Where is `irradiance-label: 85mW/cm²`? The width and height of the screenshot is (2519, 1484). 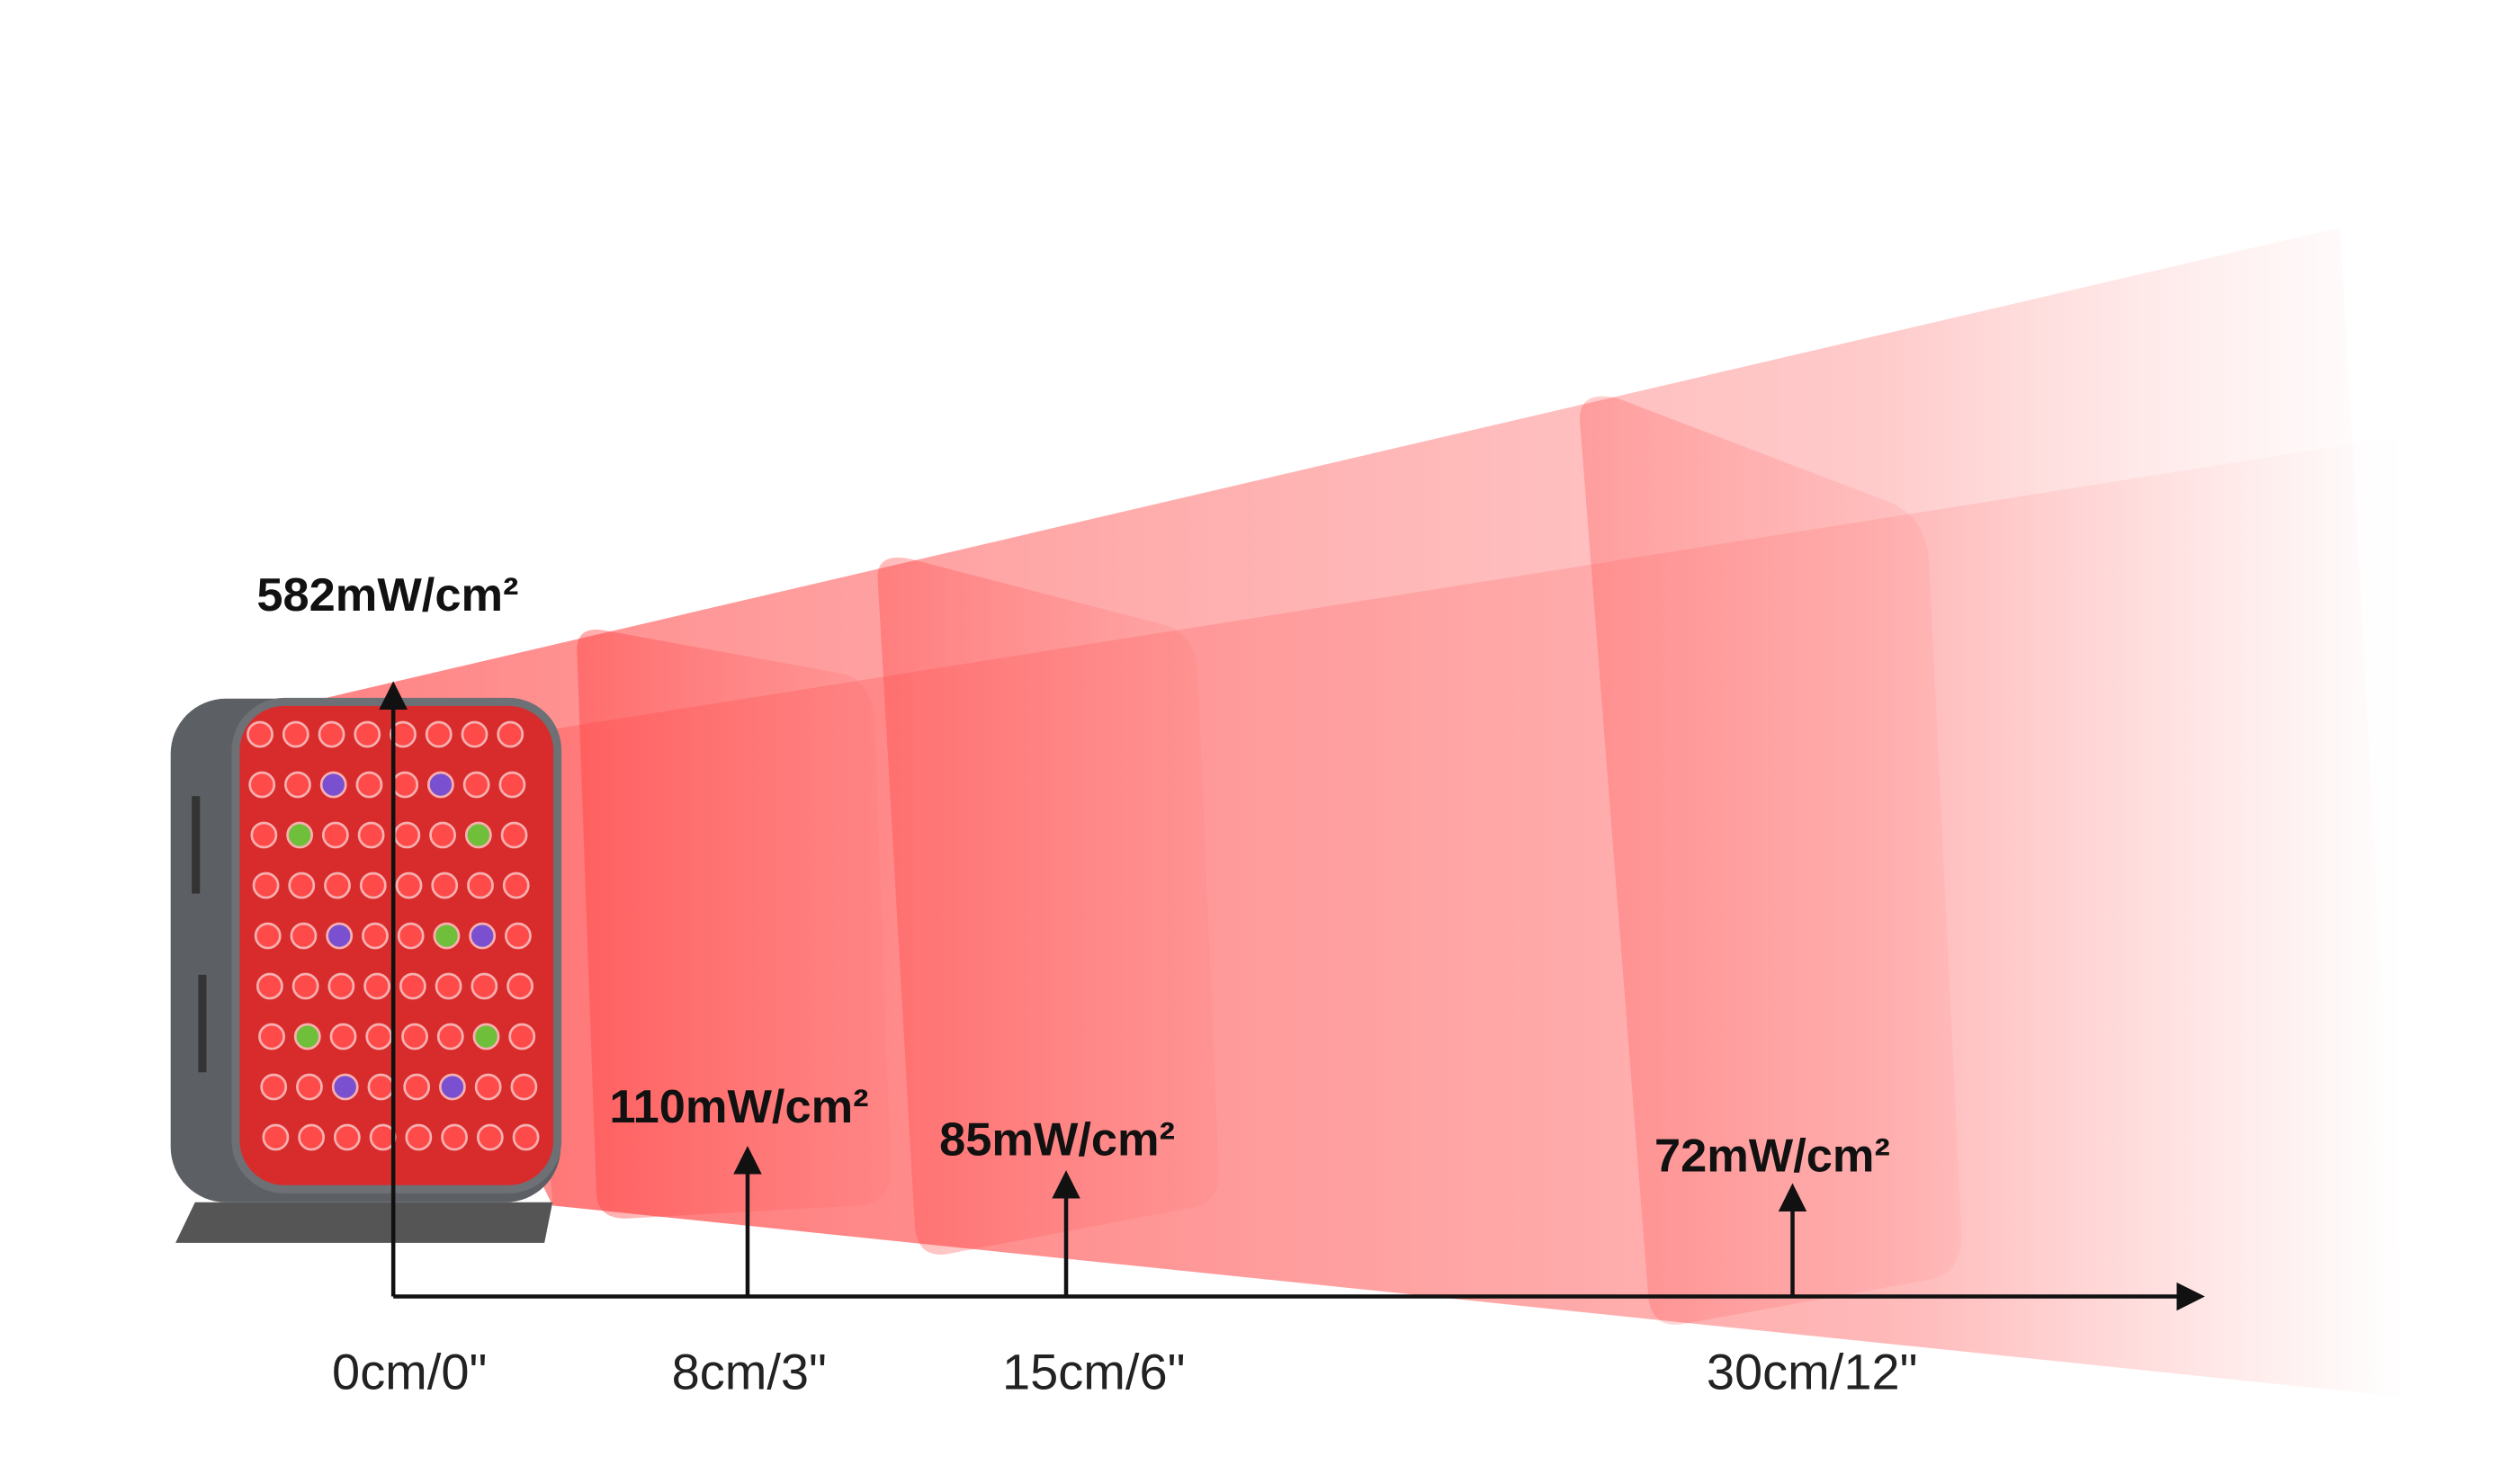 irradiance-label: 85mW/cm² is located at coordinates (1057, 1139).